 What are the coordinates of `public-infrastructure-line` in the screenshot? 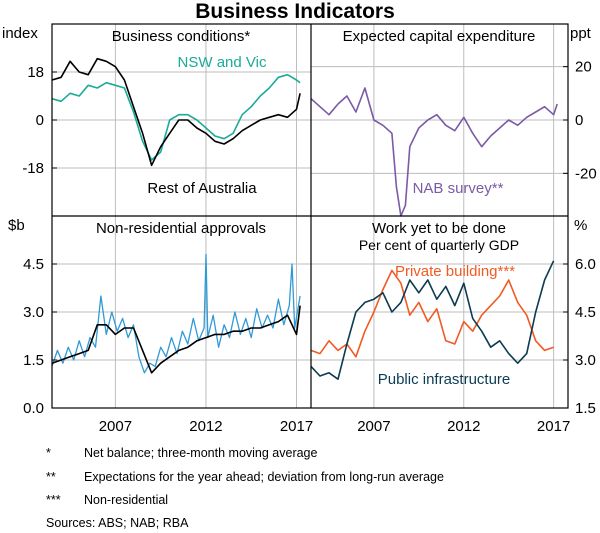 It's located at (432, 320).